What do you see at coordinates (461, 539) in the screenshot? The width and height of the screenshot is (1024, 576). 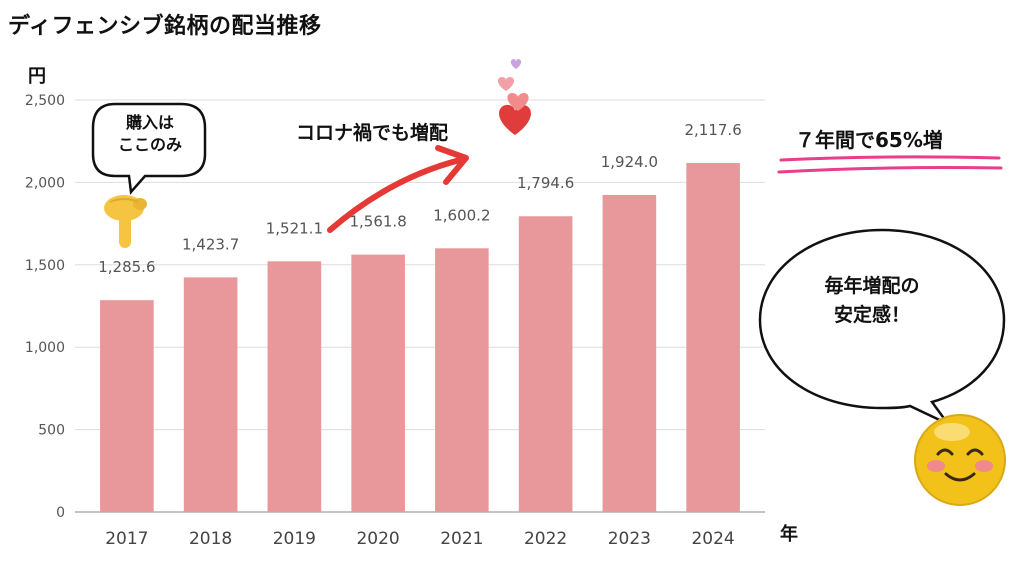 I see `x-tick-label-2021: 2021` at bounding box center [461, 539].